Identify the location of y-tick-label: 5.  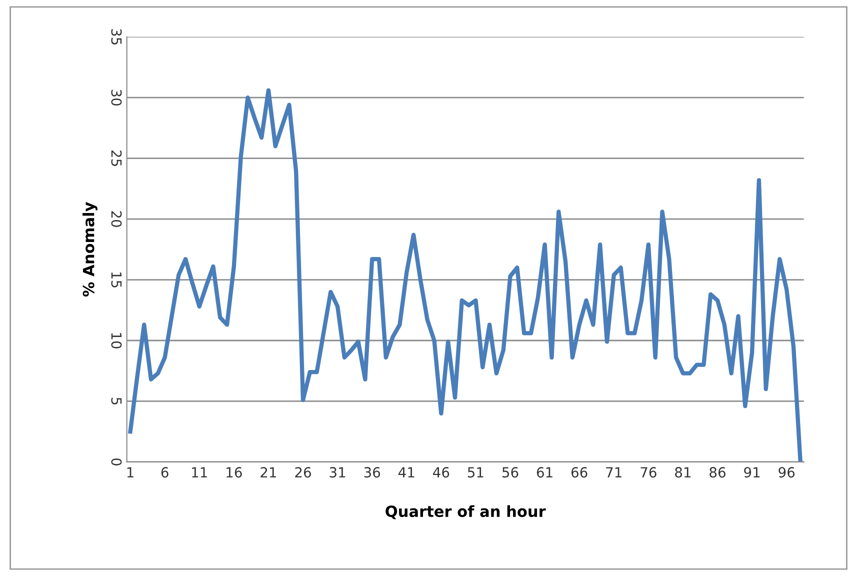
(116, 401).